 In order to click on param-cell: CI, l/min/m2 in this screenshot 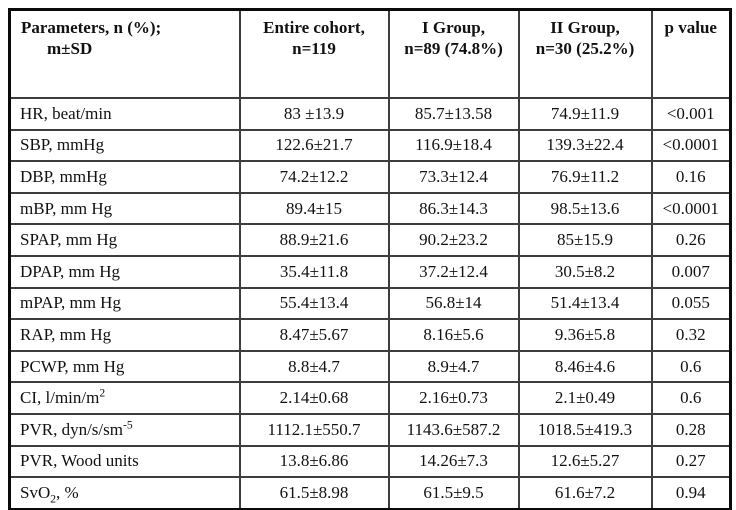, I will do `click(124, 398)`.